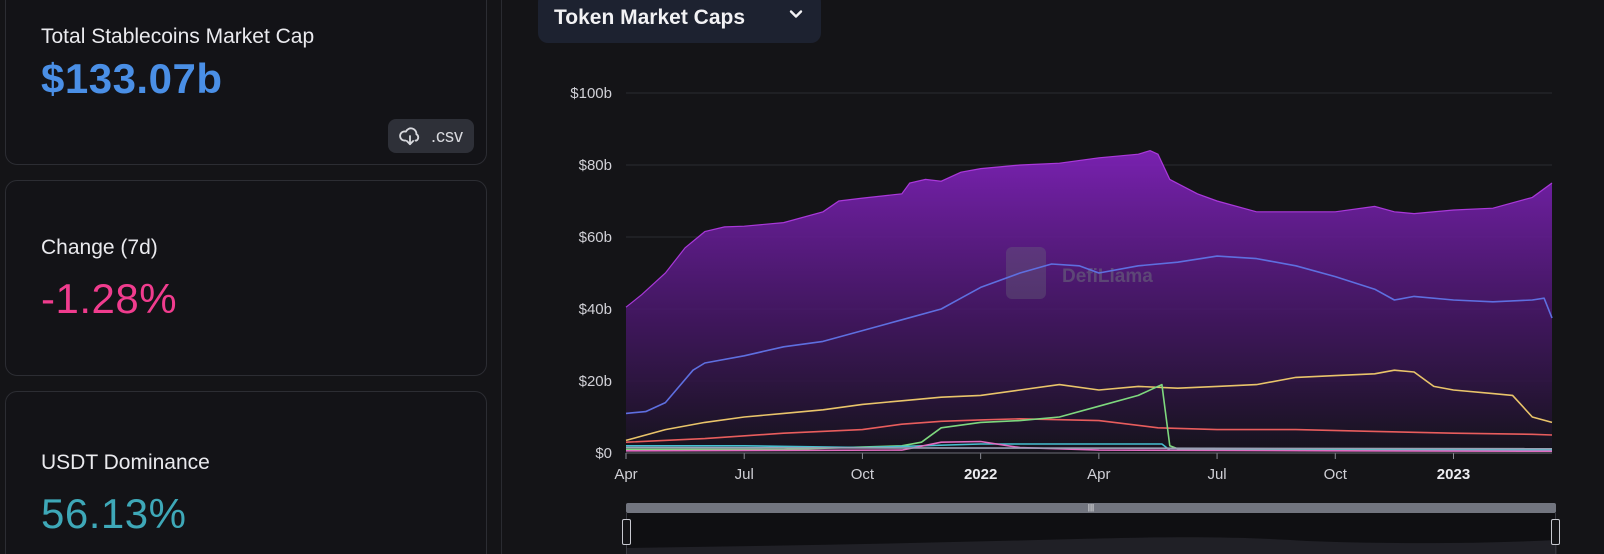  What do you see at coordinates (125, 462) in the screenshot?
I see `usdt-dominance-label: USDT Dominance` at bounding box center [125, 462].